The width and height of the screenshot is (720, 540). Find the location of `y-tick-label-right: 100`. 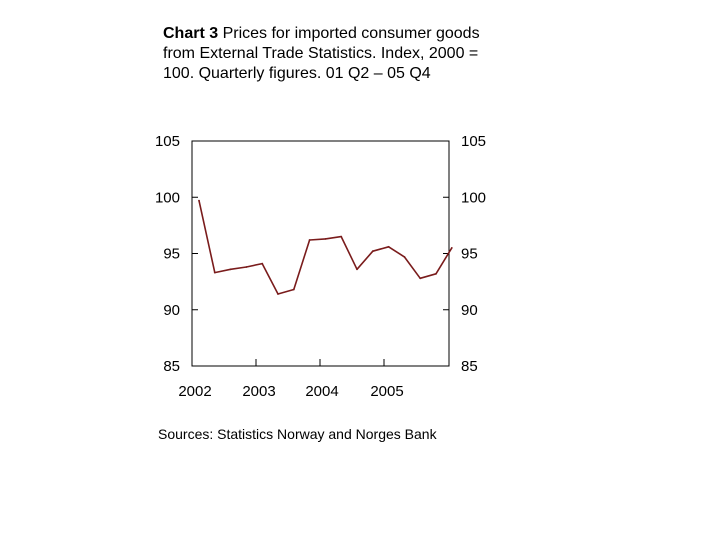

y-tick-label-right: 100 is located at coordinates (473, 197).